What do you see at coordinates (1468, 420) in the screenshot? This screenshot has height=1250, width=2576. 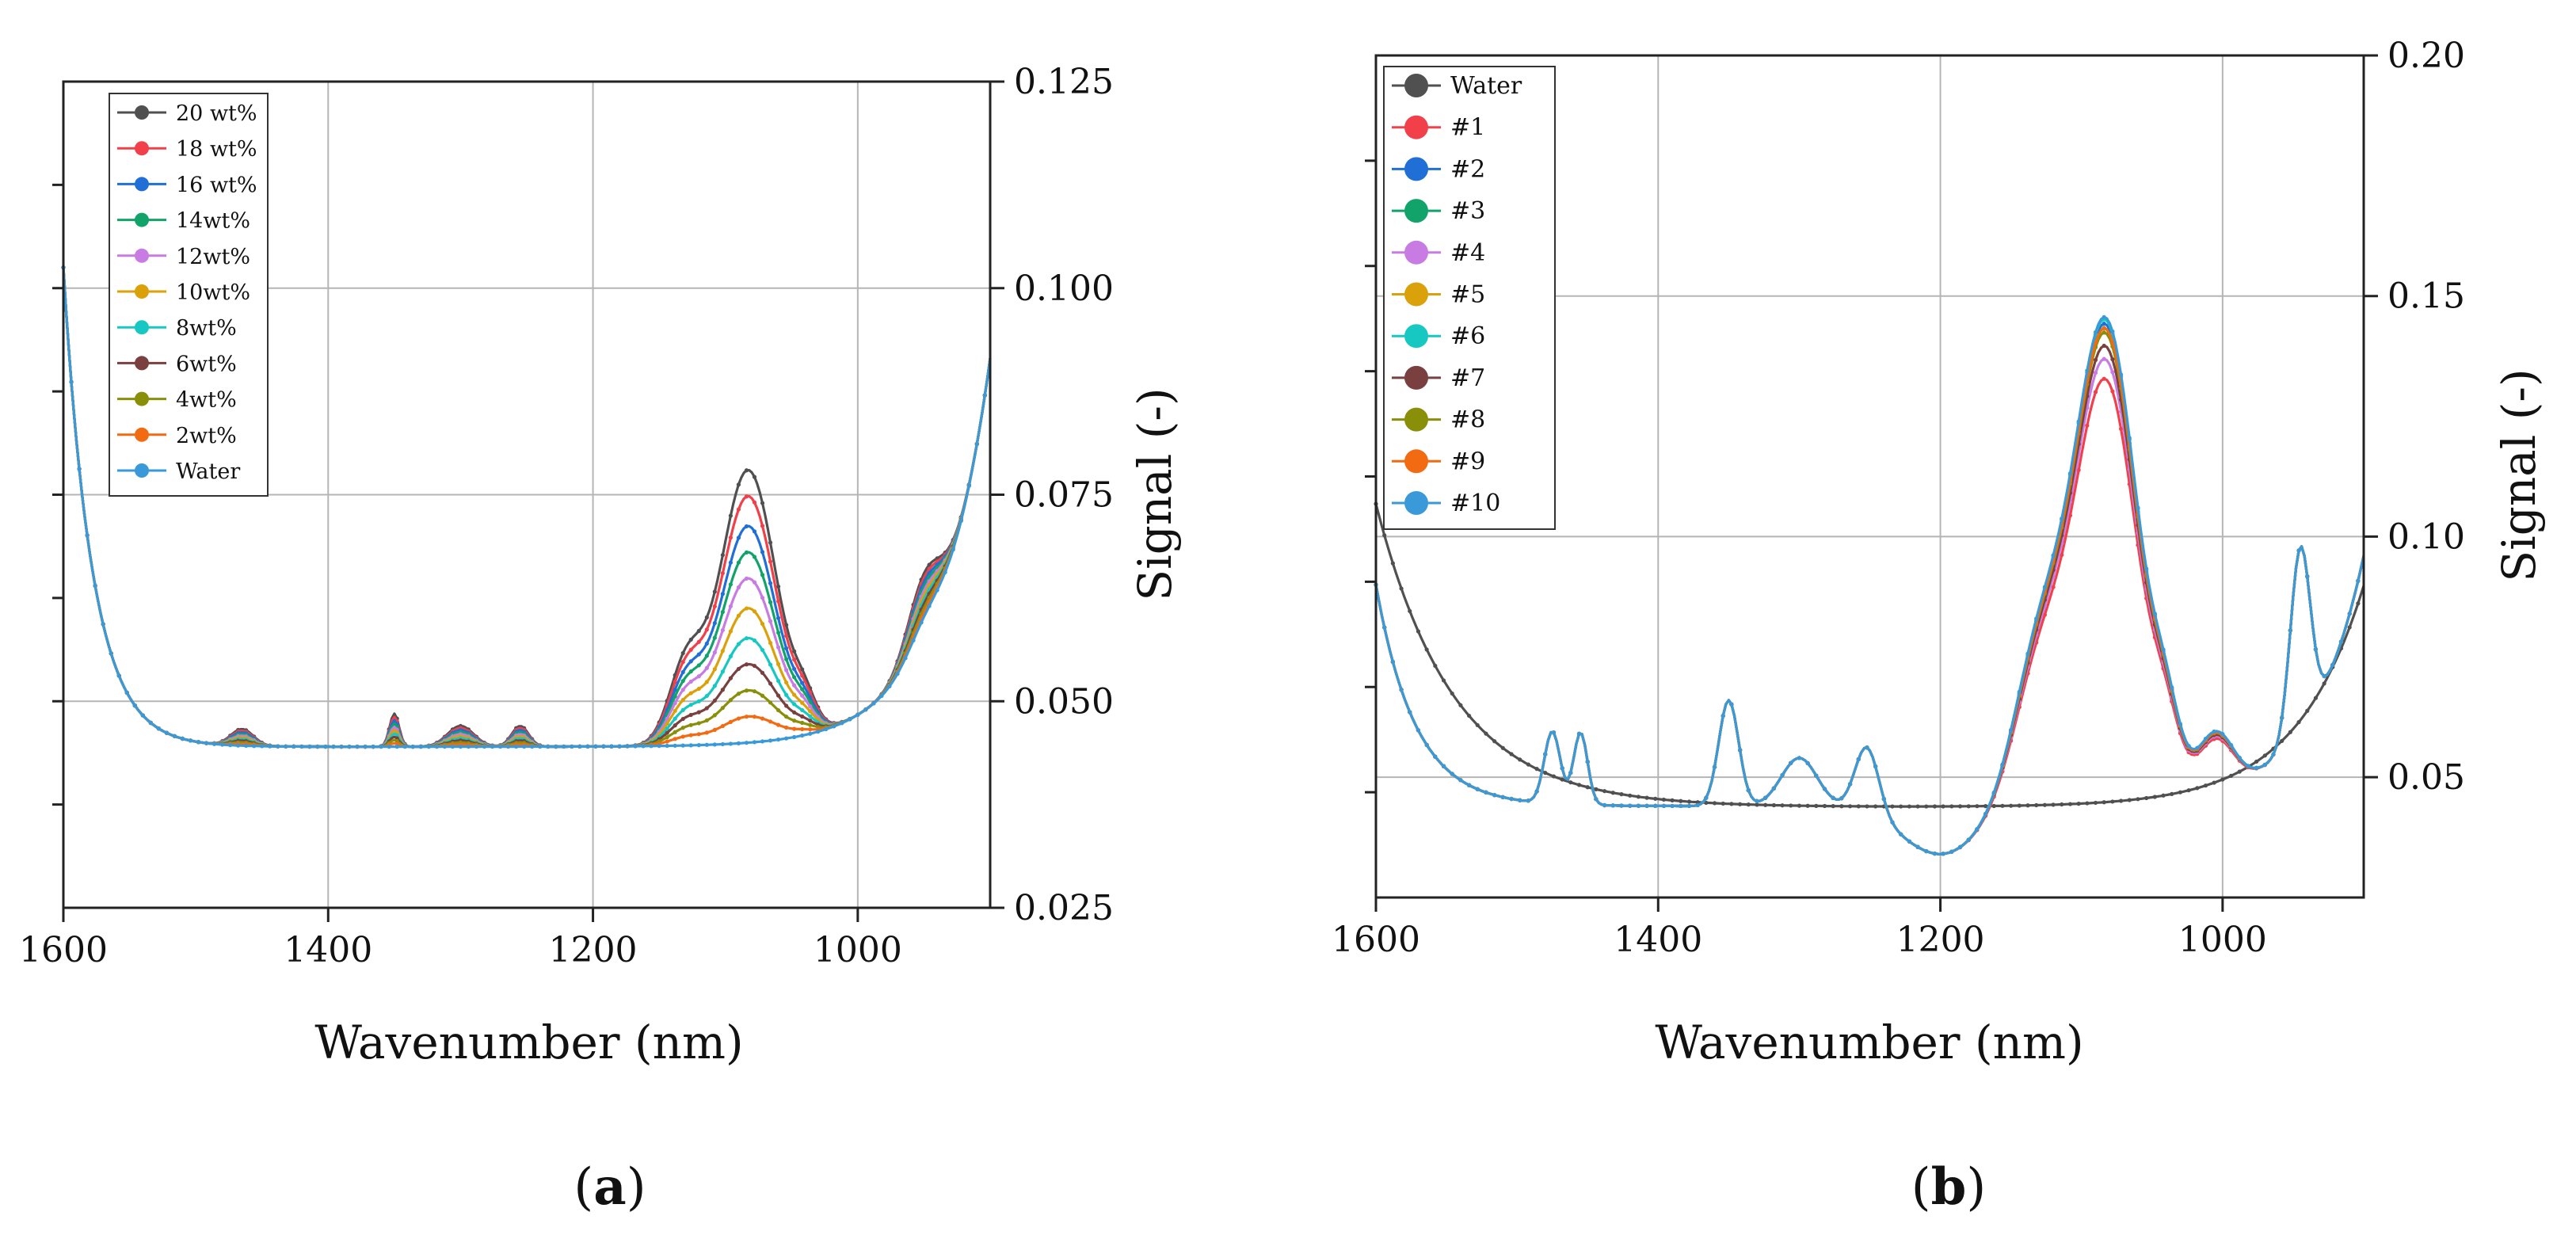 I see `legend-label: #8` at bounding box center [1468, 420].